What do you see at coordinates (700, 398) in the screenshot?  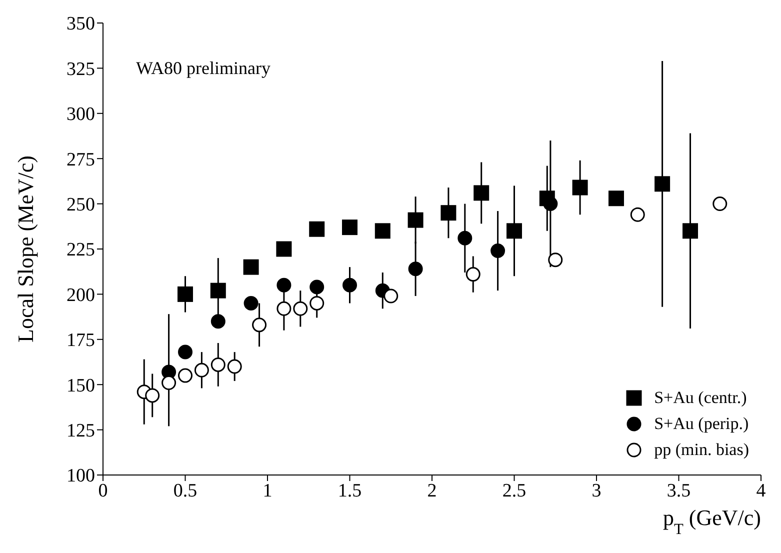 I see `legend-label: S+Au (centr.)` at bounding box center [700, 398].